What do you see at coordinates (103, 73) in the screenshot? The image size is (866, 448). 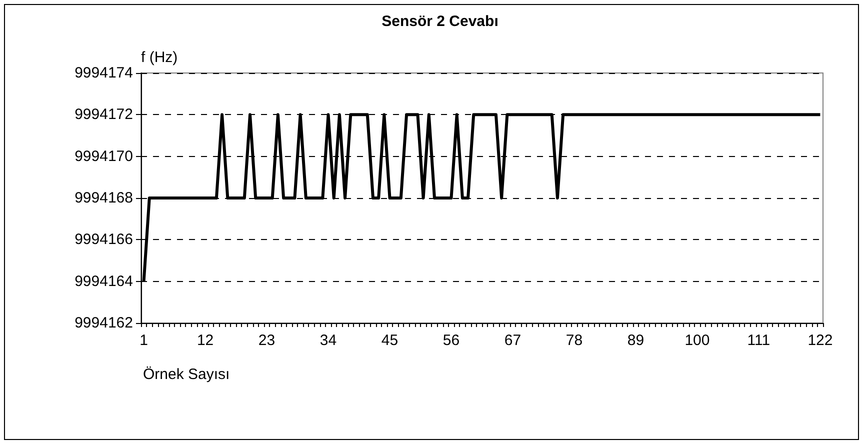 I see `y-tick-label: 9994174` at bounding box center [103, 73].